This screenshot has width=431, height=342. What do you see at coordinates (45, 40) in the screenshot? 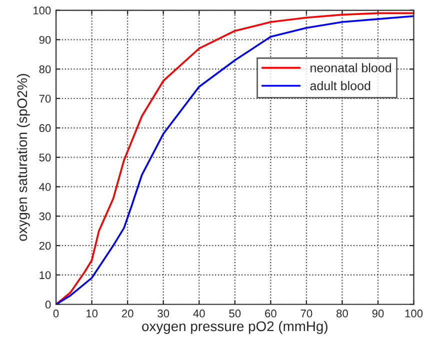
I see `y-tick-label: 90` at bounding box center [45, 40].